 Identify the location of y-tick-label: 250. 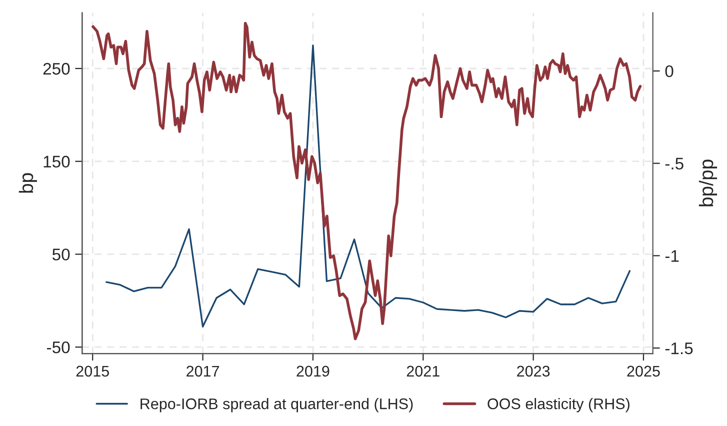
(56, 68).